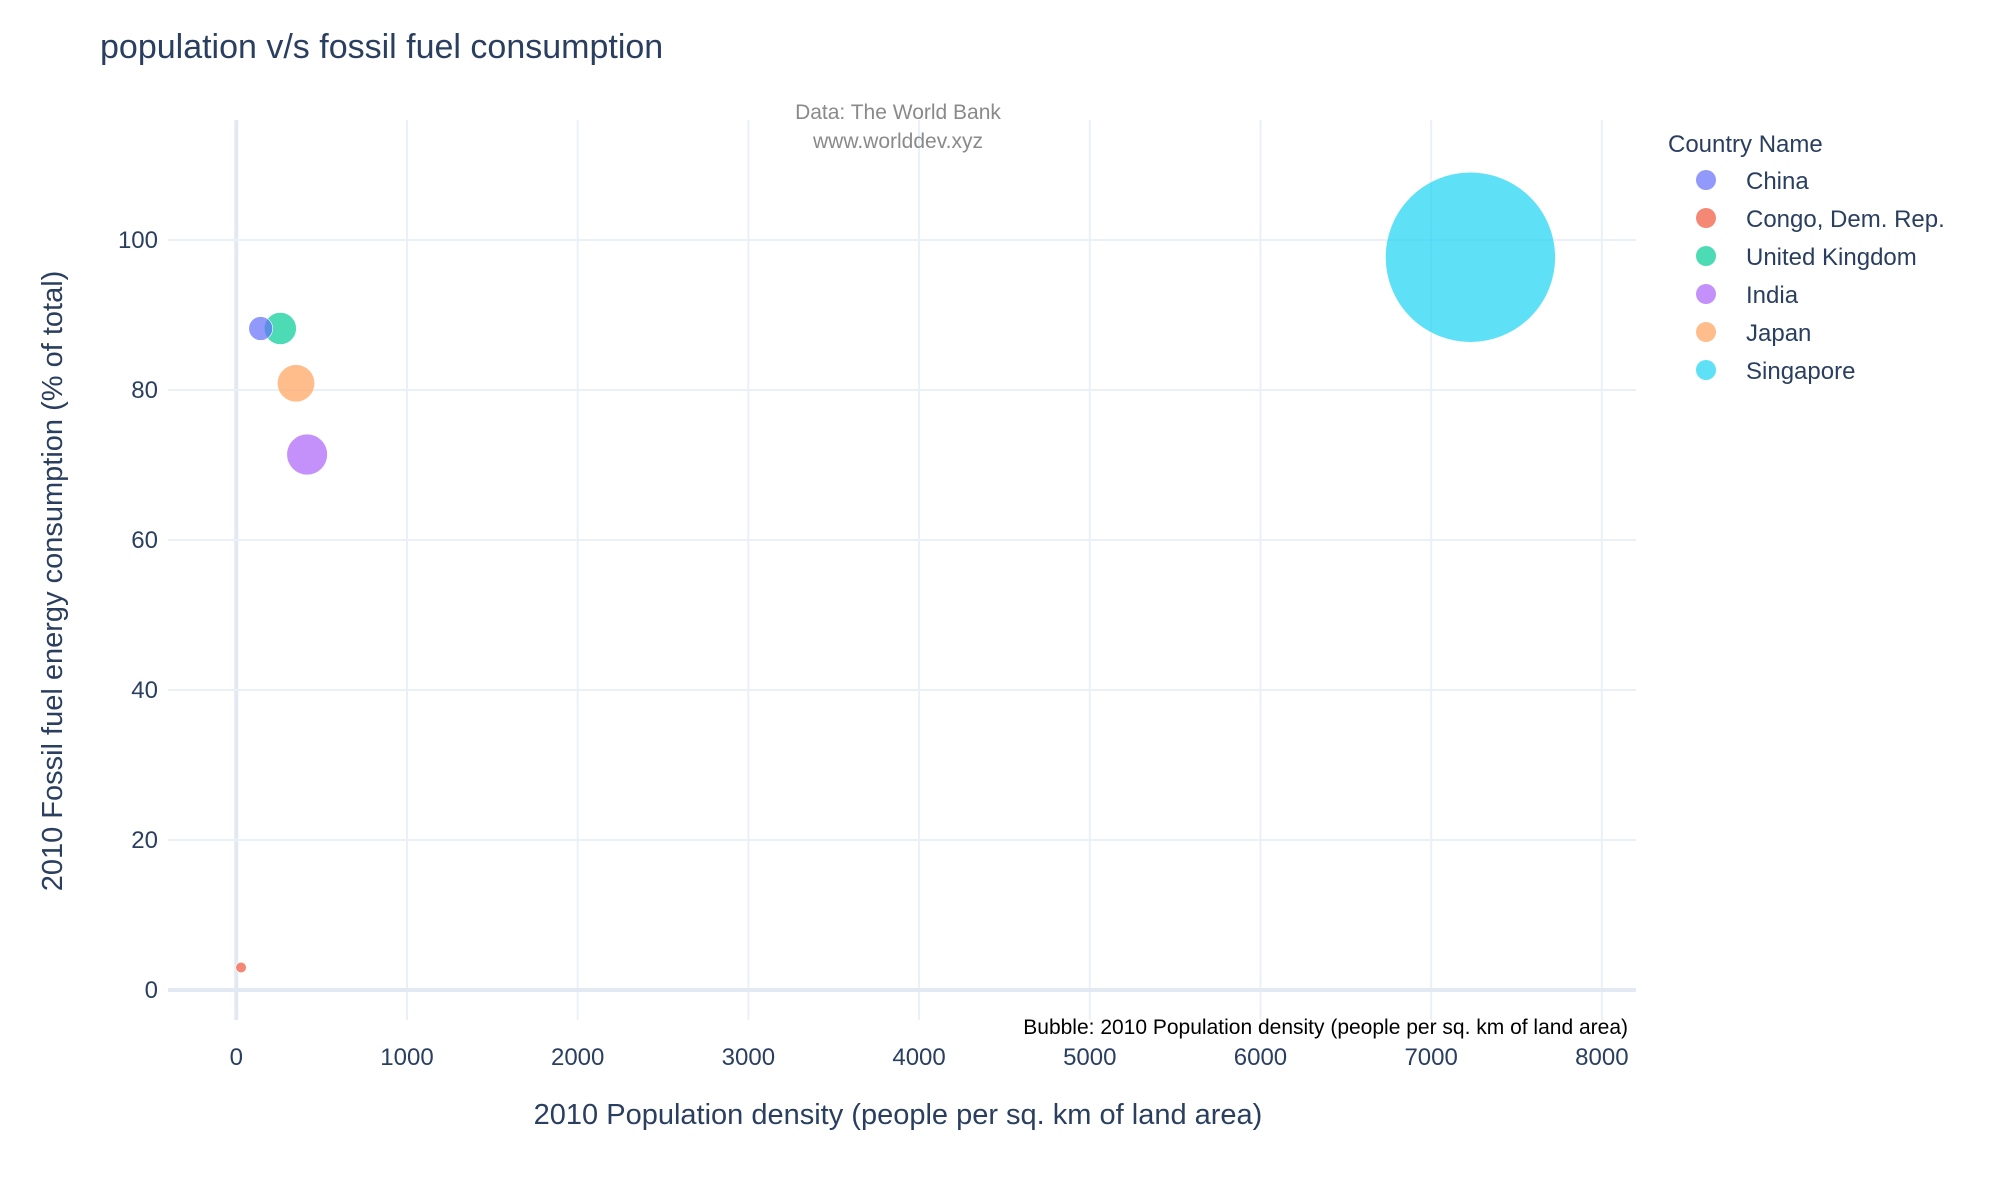 The height and width of the screenshot is (1200, 1992). Describe the element at coordinates (406, 1057) in the screenshot. I see `x-tick-label: 1000` at that location.